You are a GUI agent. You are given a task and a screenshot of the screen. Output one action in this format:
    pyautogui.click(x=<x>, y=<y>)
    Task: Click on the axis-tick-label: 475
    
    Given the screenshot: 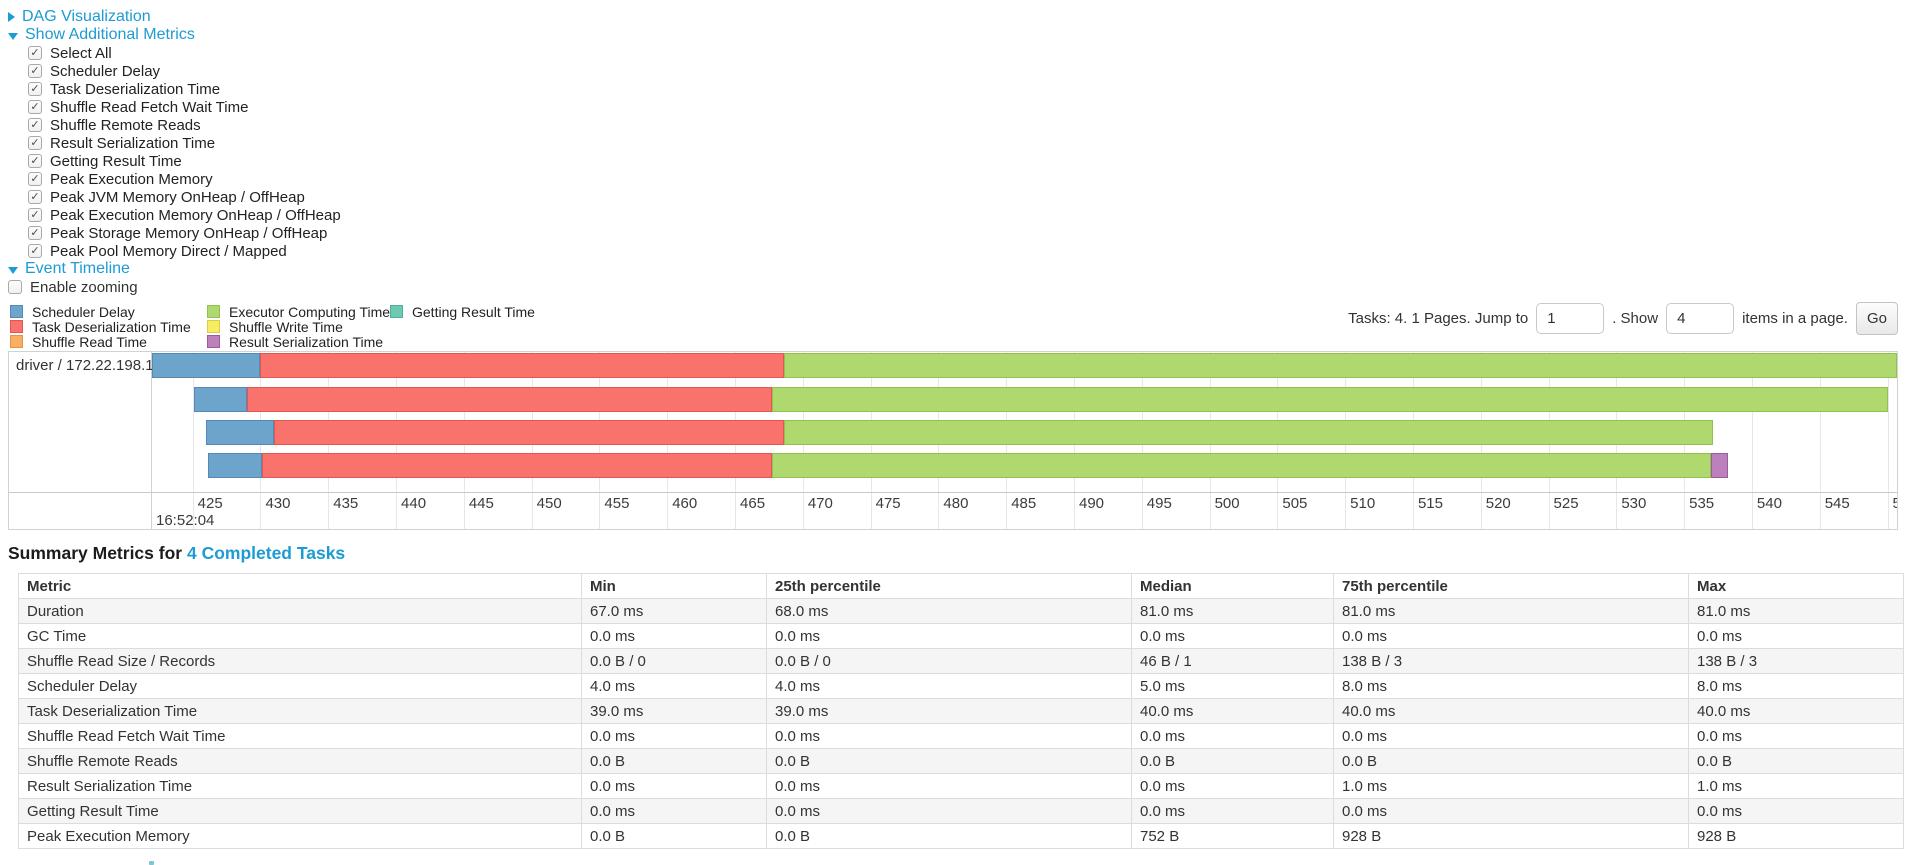 What is the action you would take?
    pyautogui.click(x=888, y=503)
    